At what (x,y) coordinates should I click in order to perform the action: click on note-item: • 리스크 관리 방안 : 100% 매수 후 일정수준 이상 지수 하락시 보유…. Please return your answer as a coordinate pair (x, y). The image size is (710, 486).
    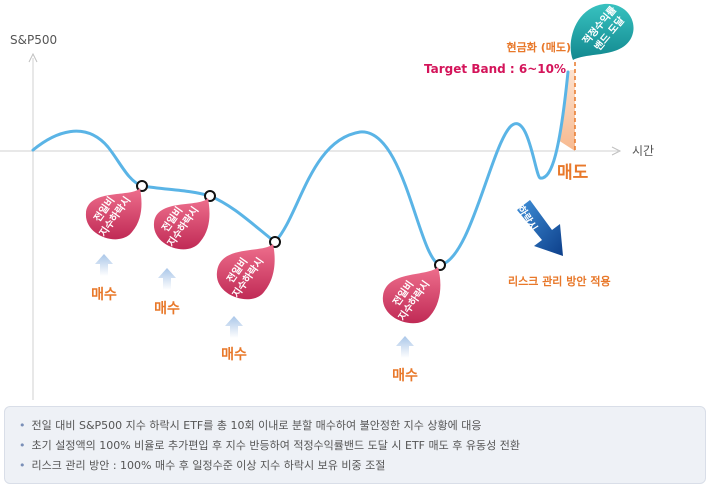
    Looking at the image, I should click on (362, 466).